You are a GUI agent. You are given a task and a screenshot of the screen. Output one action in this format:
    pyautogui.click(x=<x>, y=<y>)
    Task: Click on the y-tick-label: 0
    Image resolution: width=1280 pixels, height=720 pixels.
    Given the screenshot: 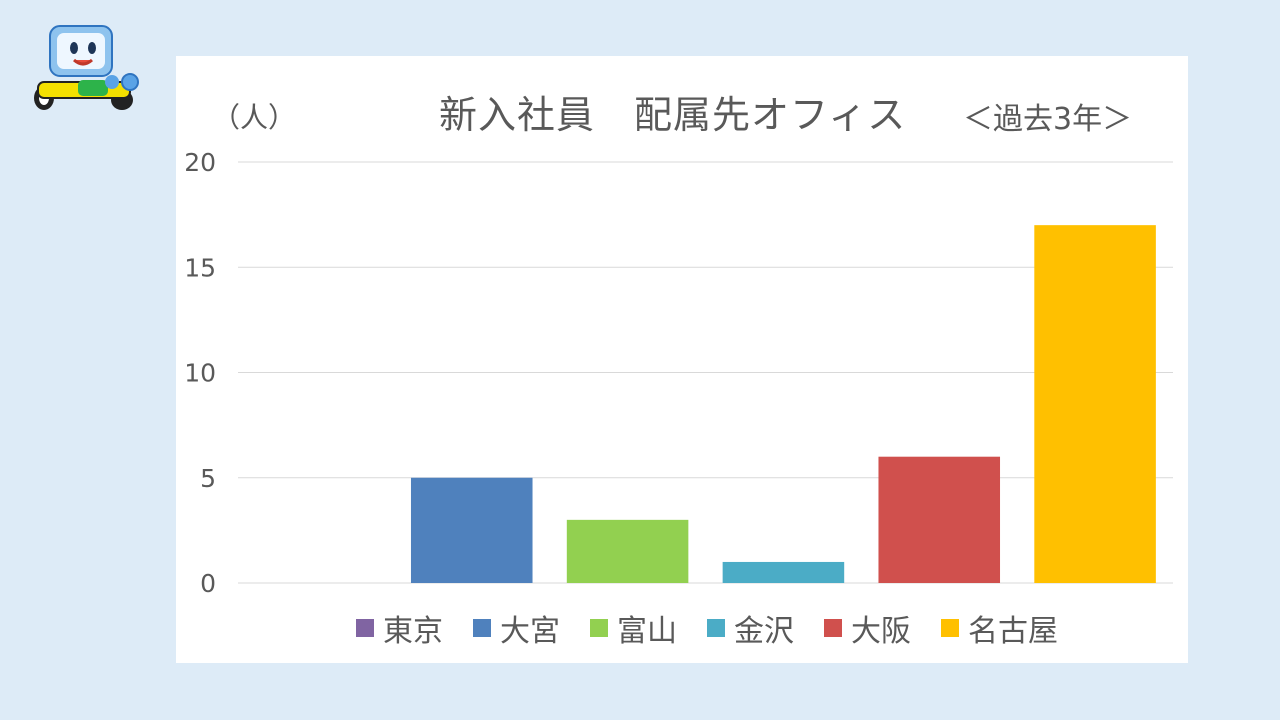 What is the action you would take?
    pyautogui.click(x=208, y=583)
    